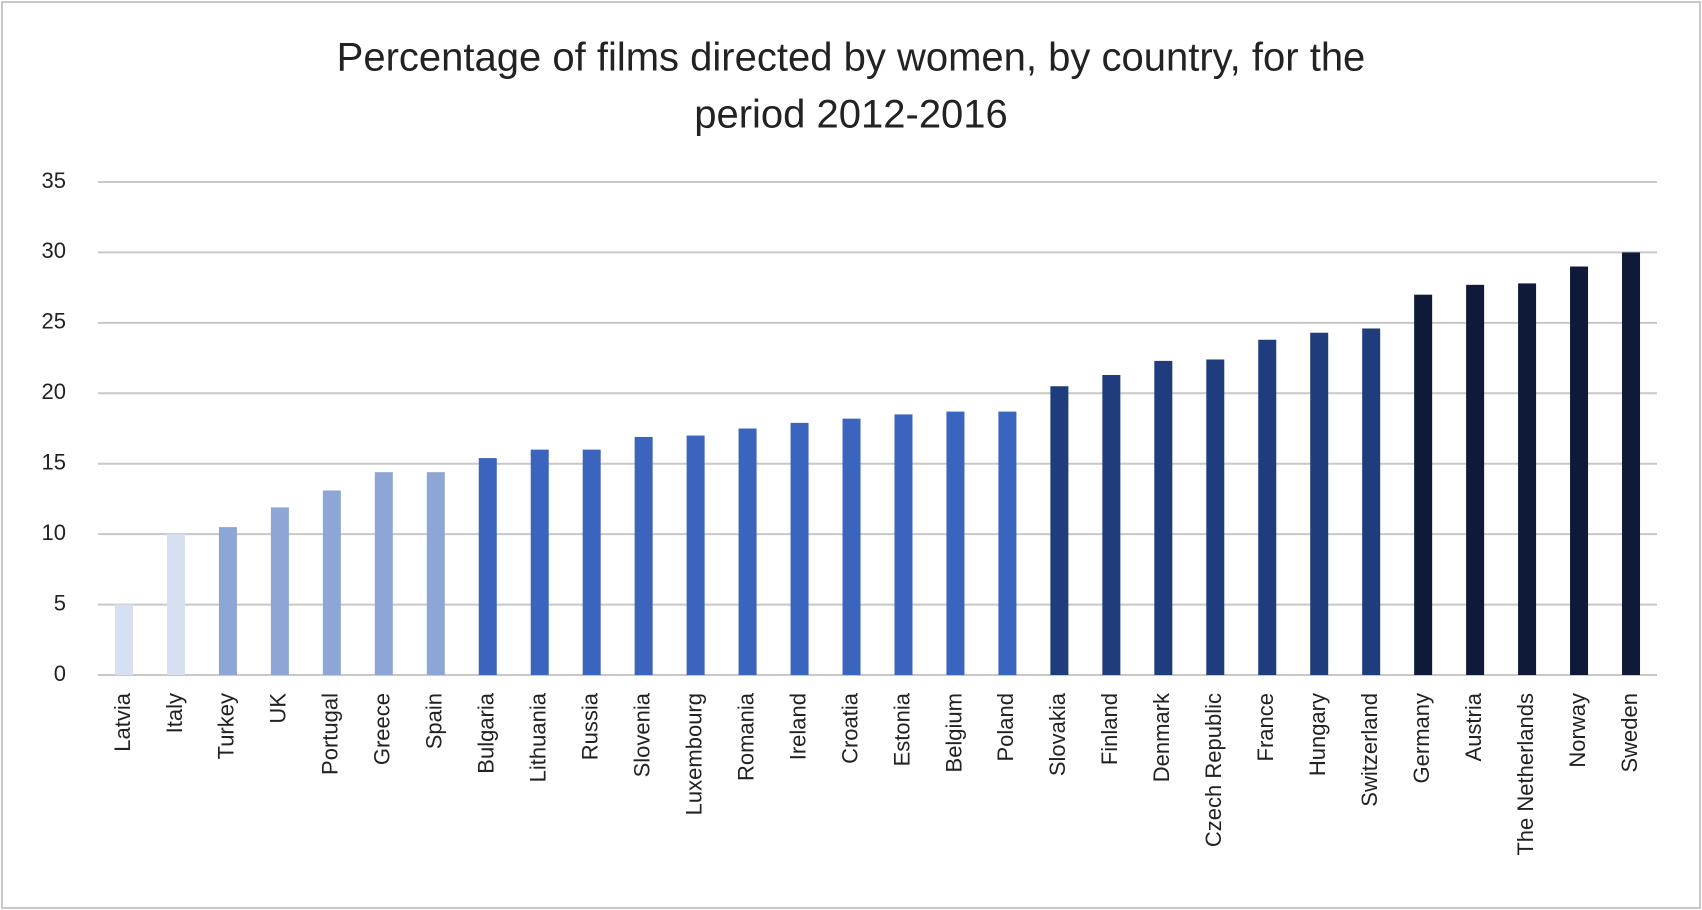 The image size is (1702, 910). Describe the element at coordinates (538, 737) in the screenshot. I see `x-tick-label: Lithuania` at that location.